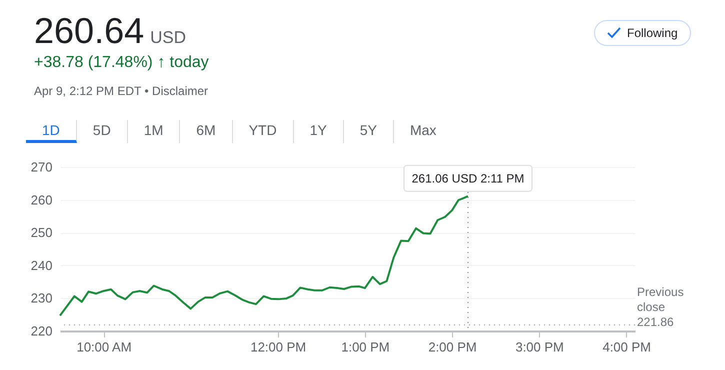 This screenshot has width=725, height=370. Describe the element at coordinates (452, 347) in the screenshot. I see `x-tick-label: 2:00 PM` at that location.